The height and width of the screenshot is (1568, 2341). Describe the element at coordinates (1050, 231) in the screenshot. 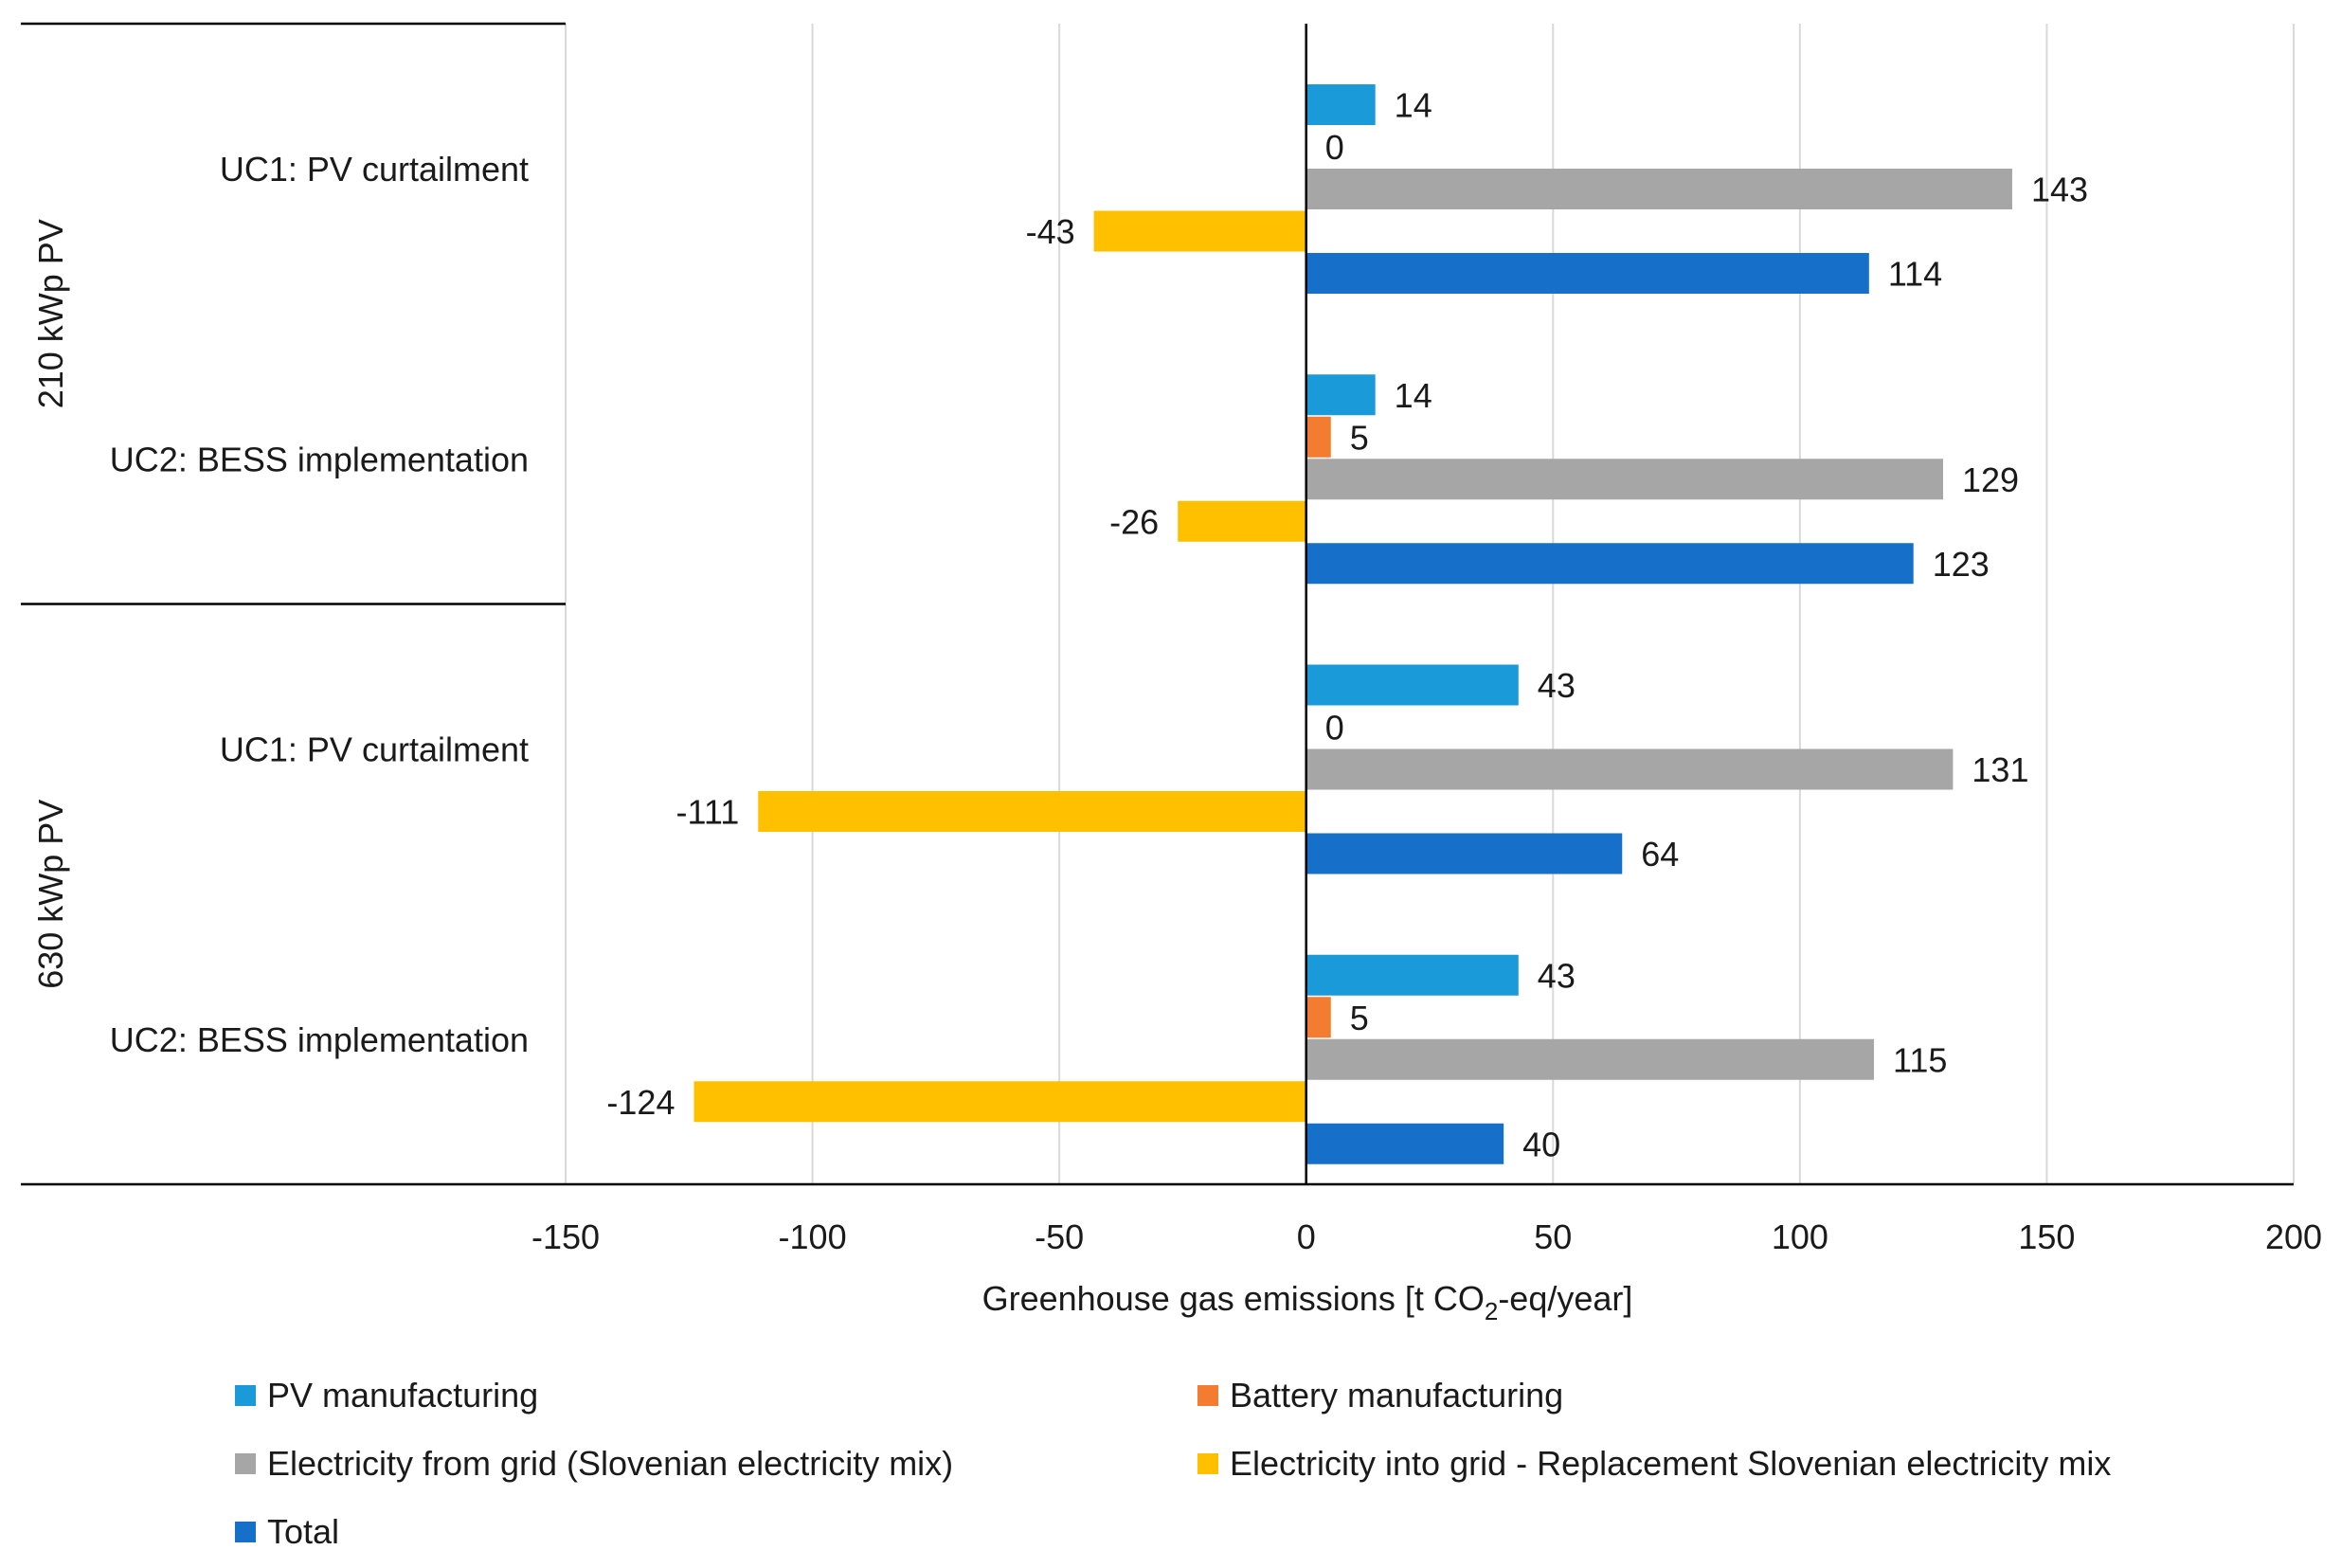

I see `data-label: -43` at that location.